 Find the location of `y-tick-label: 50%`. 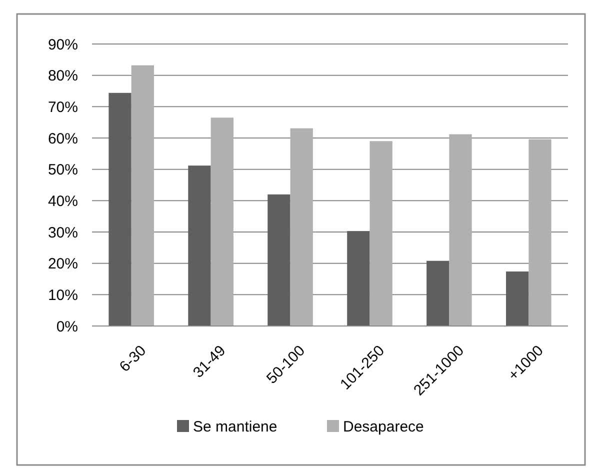

y-tick-label: 50% is located at coordinates (63, 170).